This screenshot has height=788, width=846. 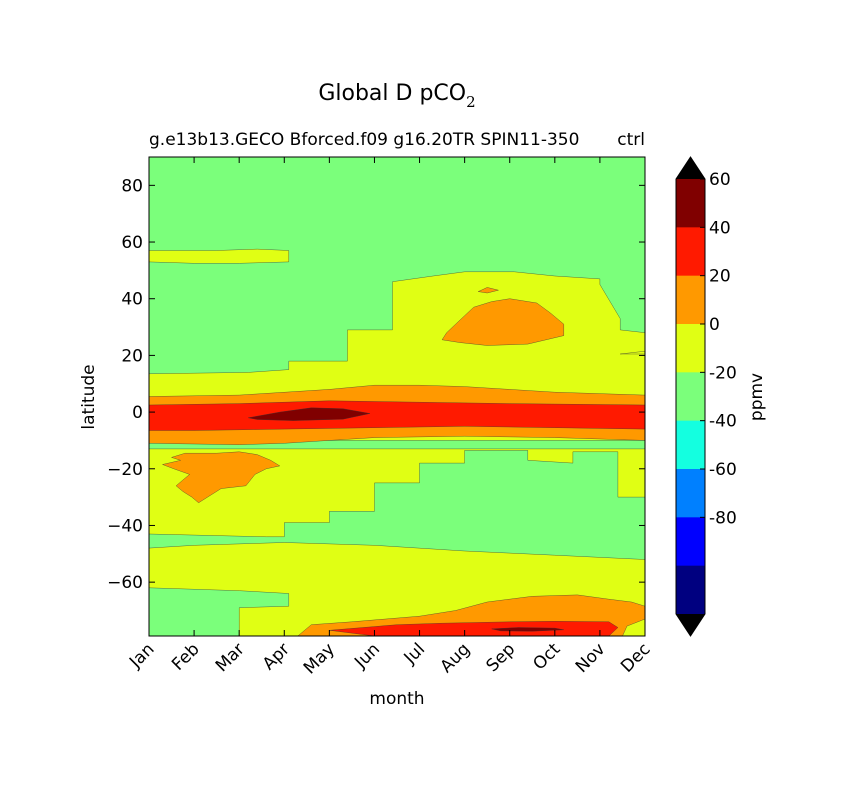 What do you see at coordinates (720, 277) in the screenshot?
I see `colorbar-tick-label: 20` at bounding box center [720, 277].